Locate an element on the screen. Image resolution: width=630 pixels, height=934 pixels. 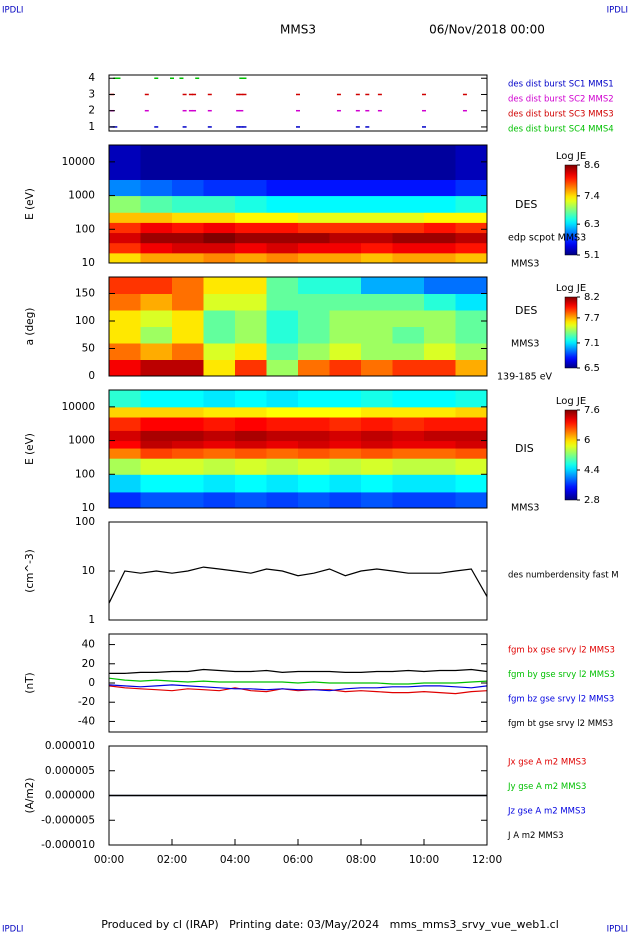
y-axis-label: (nT) is located at coordinates (30, 682).